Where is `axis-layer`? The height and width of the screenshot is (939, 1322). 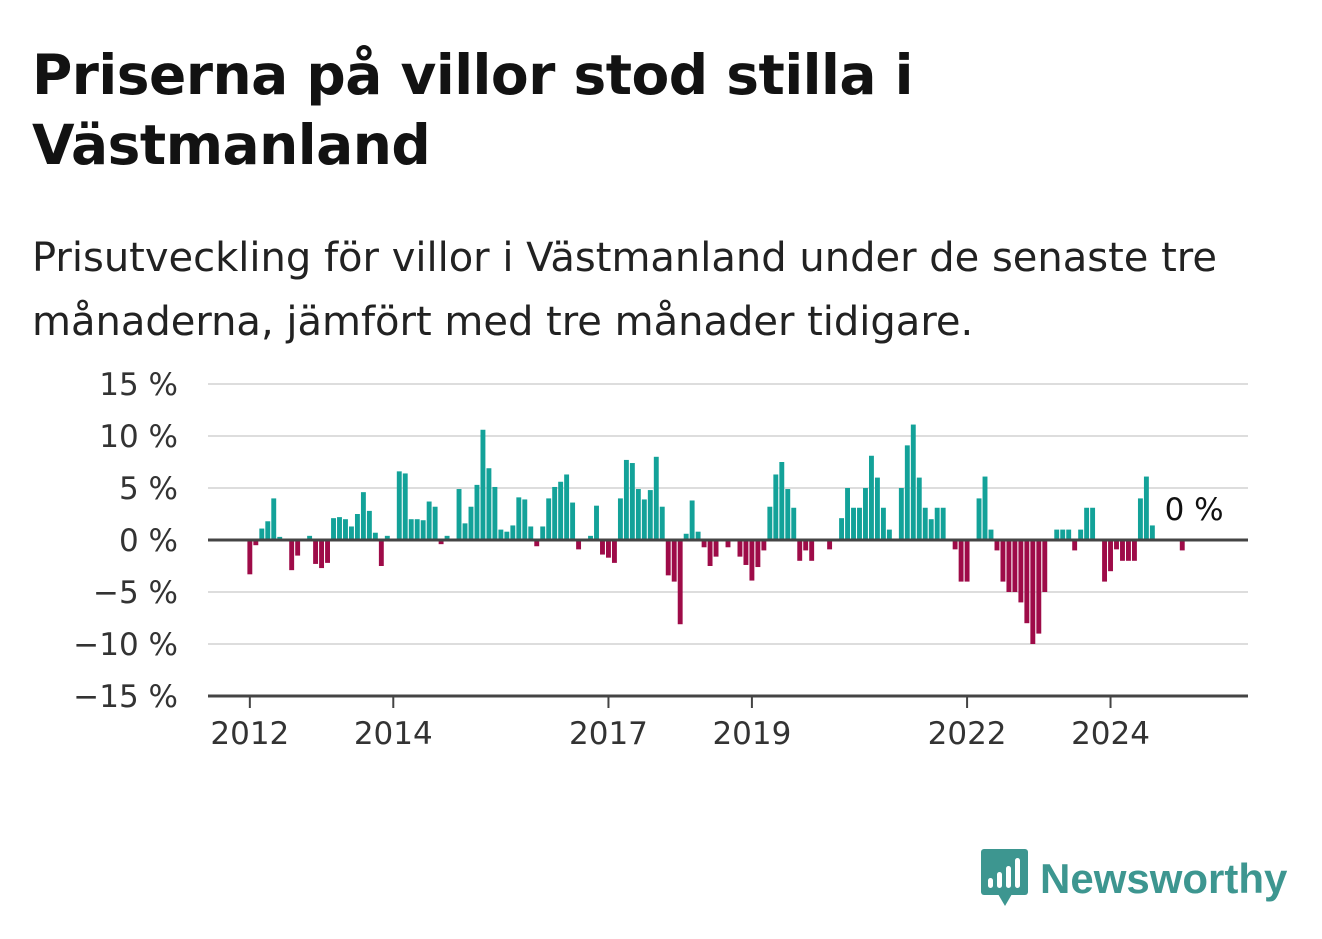
axis-layer is located at coordinates (728, 623).